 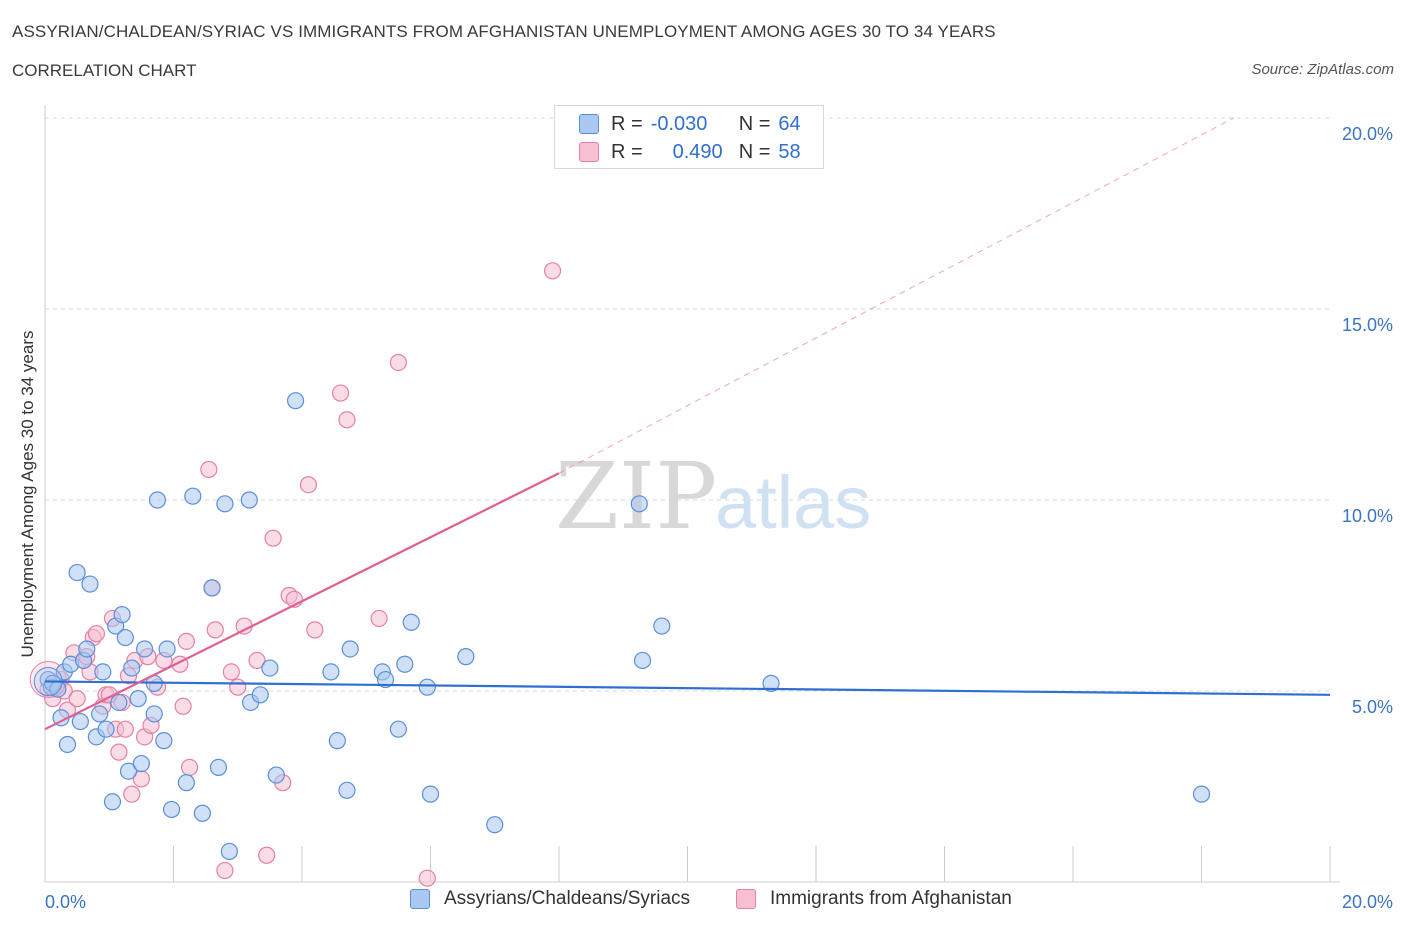 What do you see at coordinates (687, 688) in the screenshot?
I see `blue-trendline` at bounding box center [687, 688].